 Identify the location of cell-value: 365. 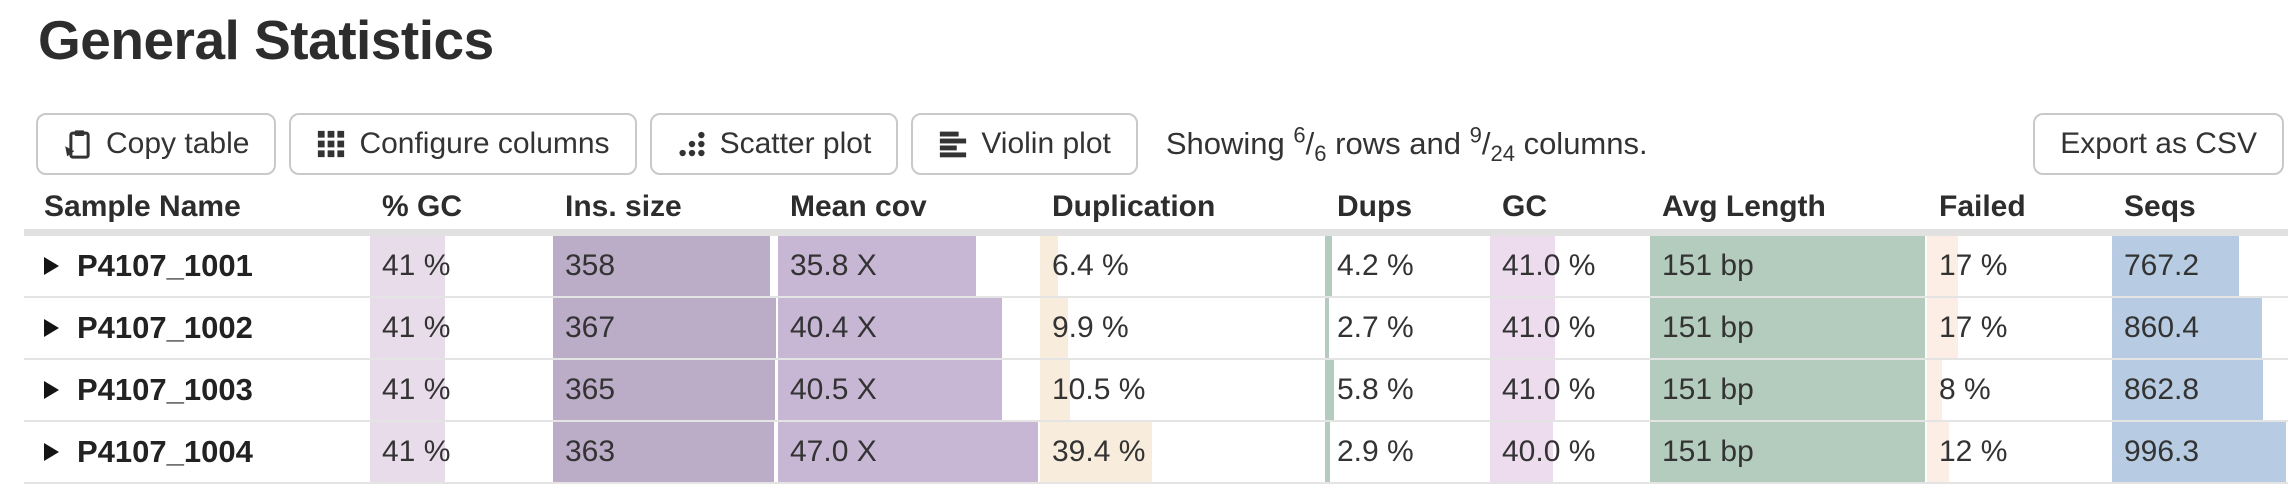
(590, 389).